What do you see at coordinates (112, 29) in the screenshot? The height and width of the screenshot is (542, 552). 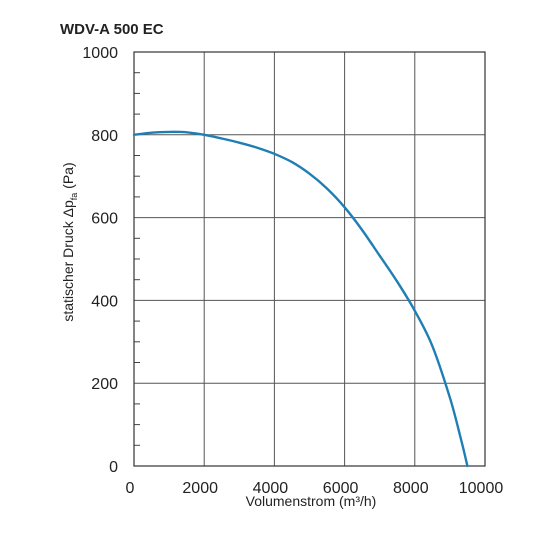 I see `chart-title: WDV-A 500 EC` at bounding box center [112, 29].